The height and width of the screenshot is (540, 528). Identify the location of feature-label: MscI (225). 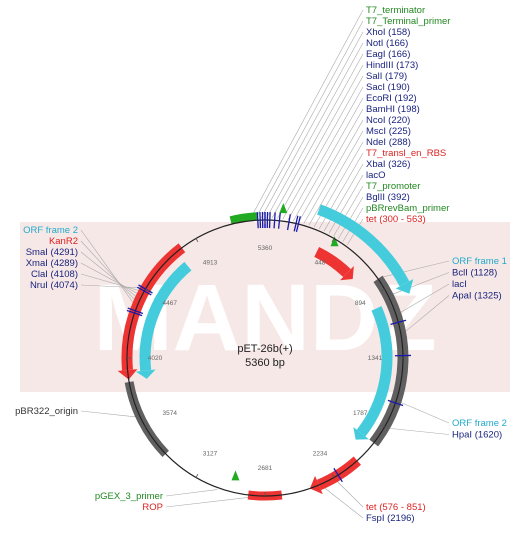
(388, 131).